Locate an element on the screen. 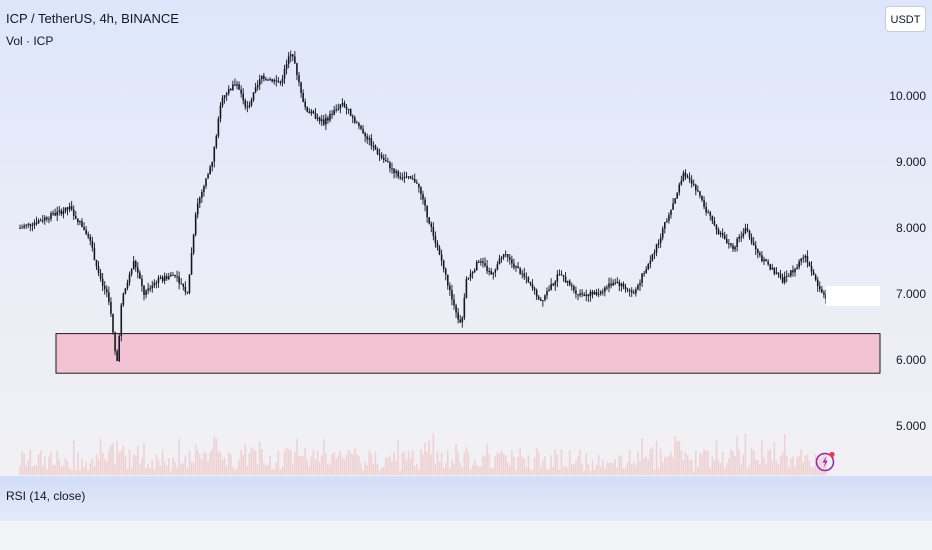  support-zone is located at coordinates (468, 353).